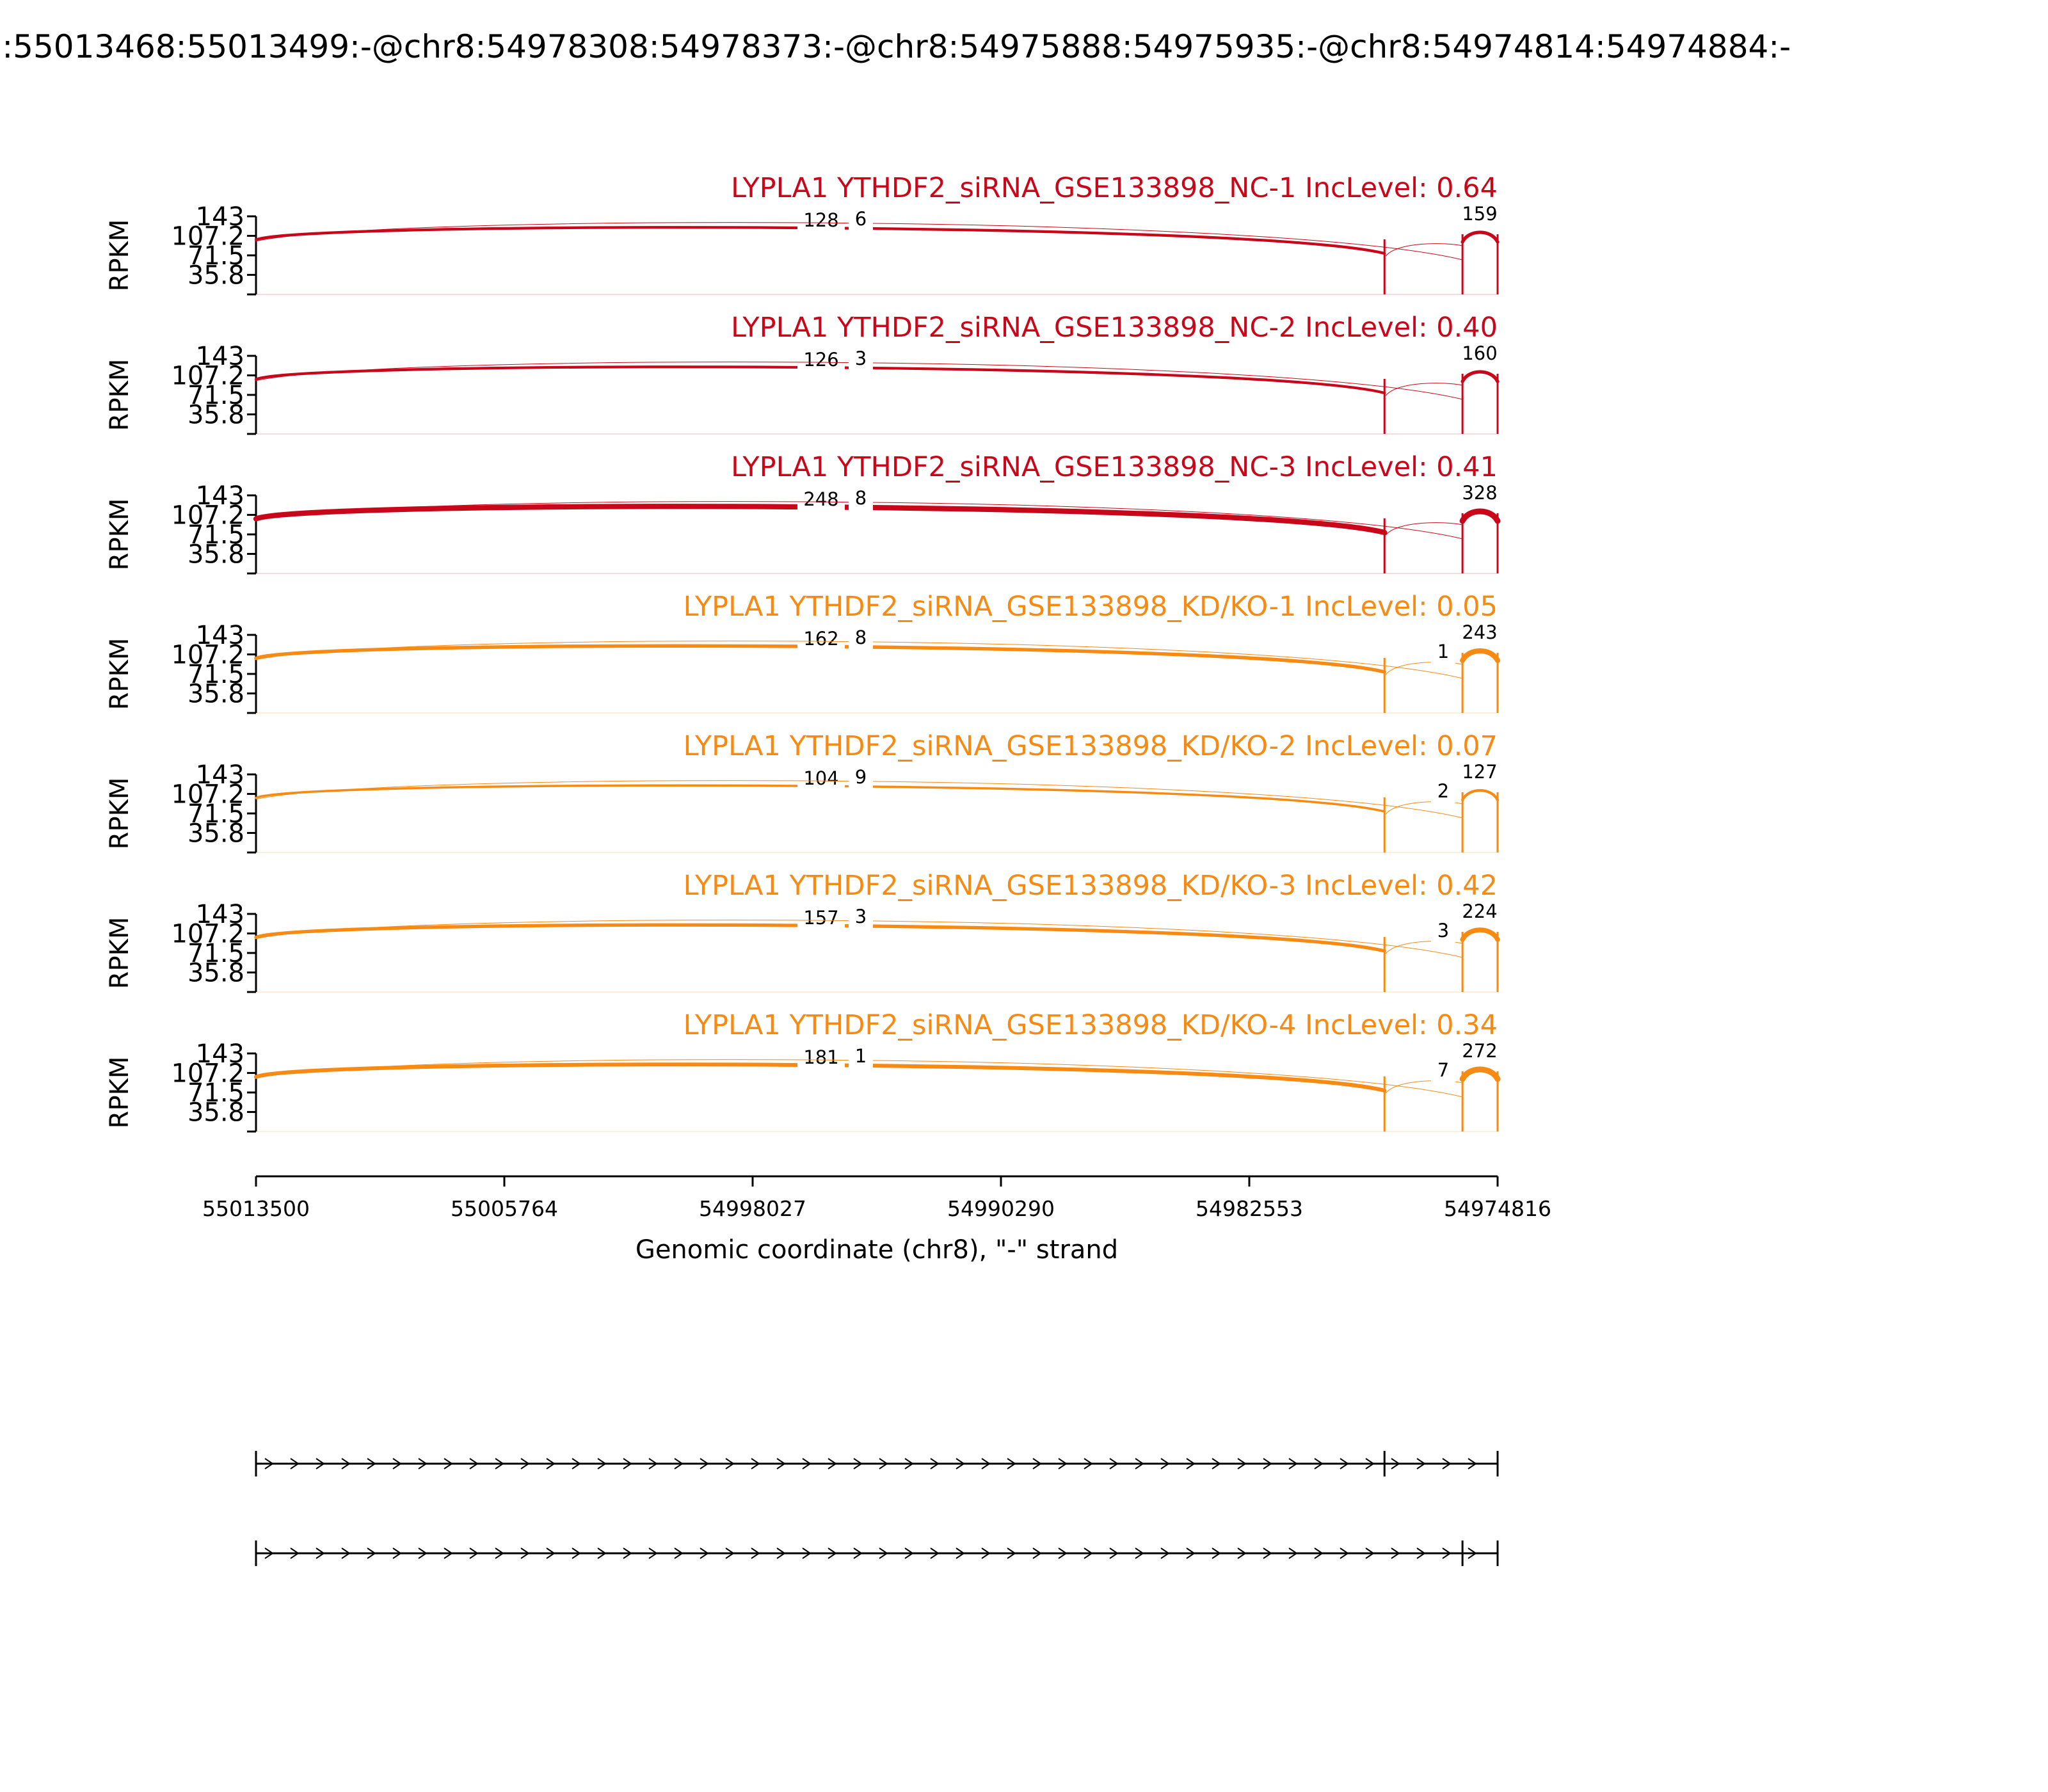 The width and height of the screenshot is (2048, 1792). Describe the element at coordinates (820, 499) in the screenshot. I see `junction-count-label: 248` at that location.